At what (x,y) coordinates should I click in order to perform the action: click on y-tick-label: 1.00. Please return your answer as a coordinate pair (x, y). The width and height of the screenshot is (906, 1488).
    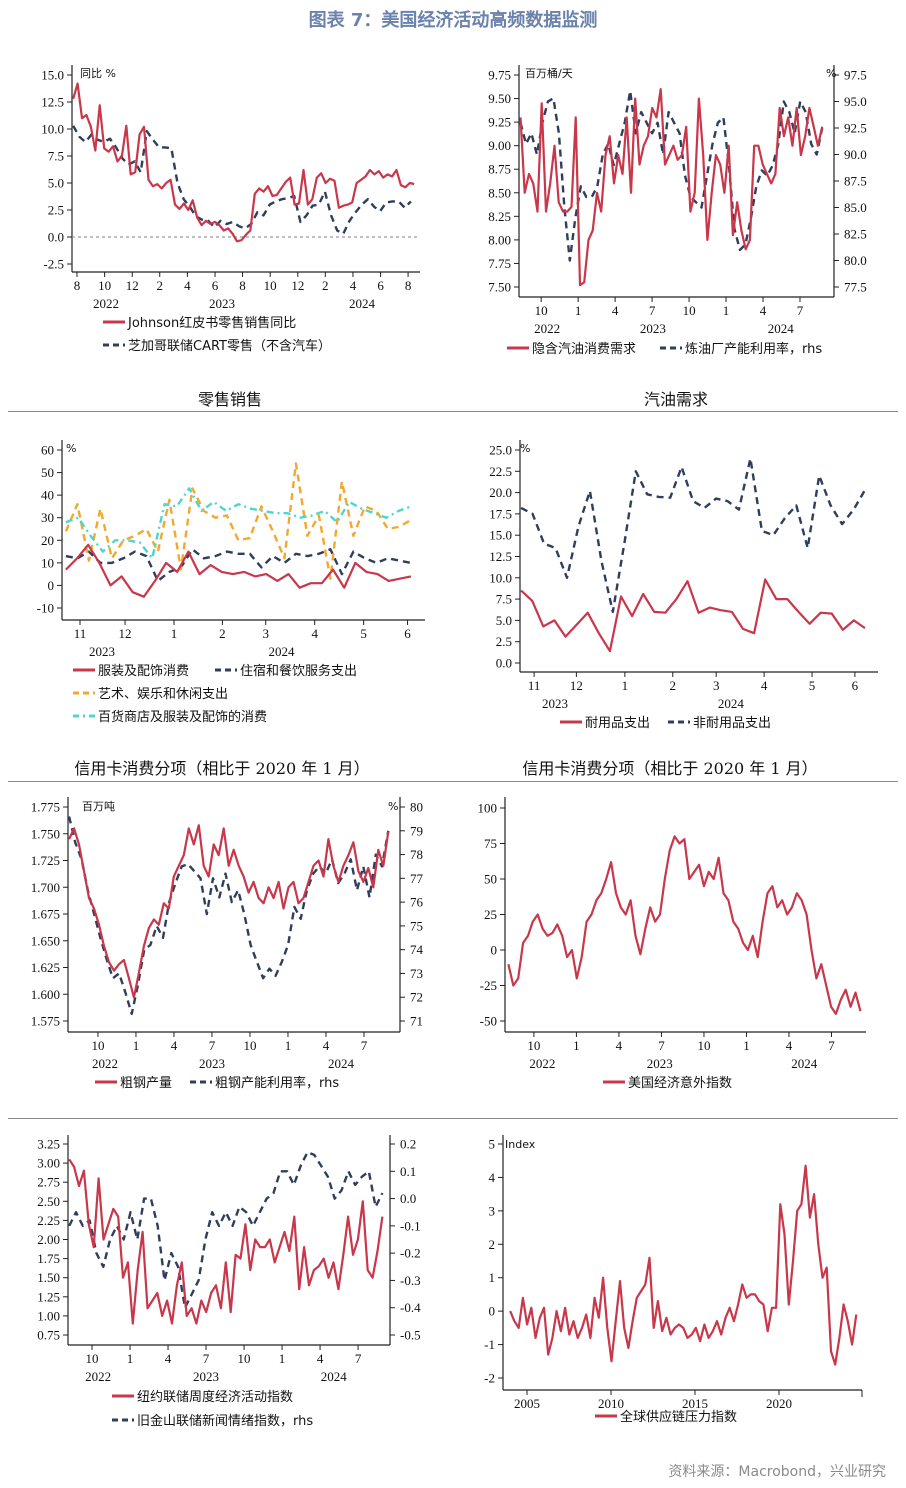
    Looking at the image, I should click on (48, 1315).